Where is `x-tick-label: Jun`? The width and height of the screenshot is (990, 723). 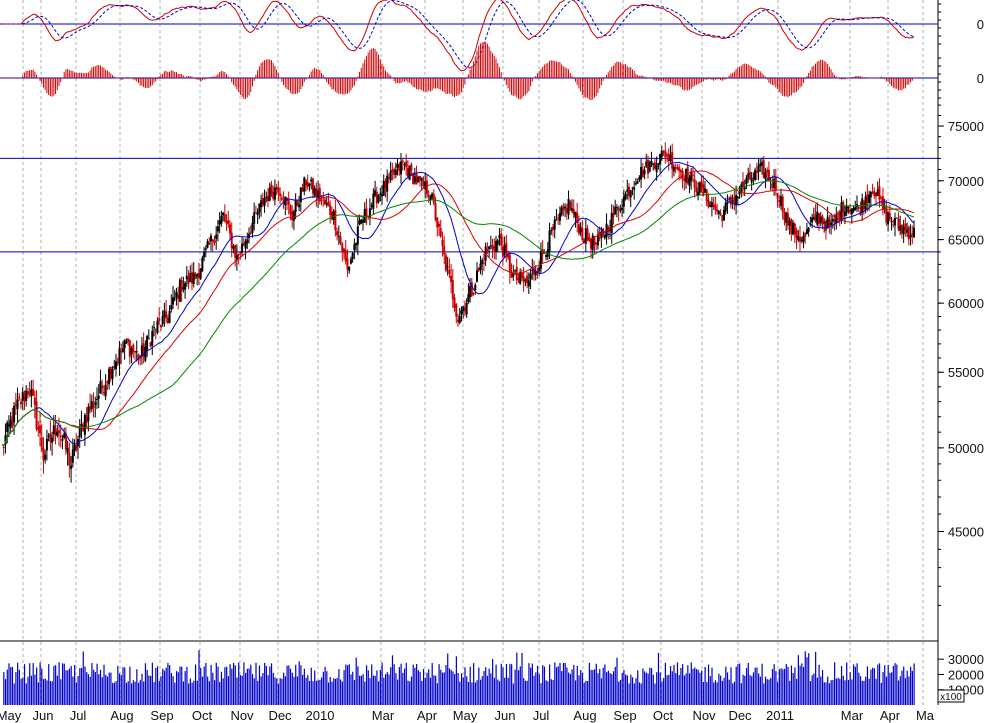 x-tick-label: Jun is located at coordinates (505, 715).